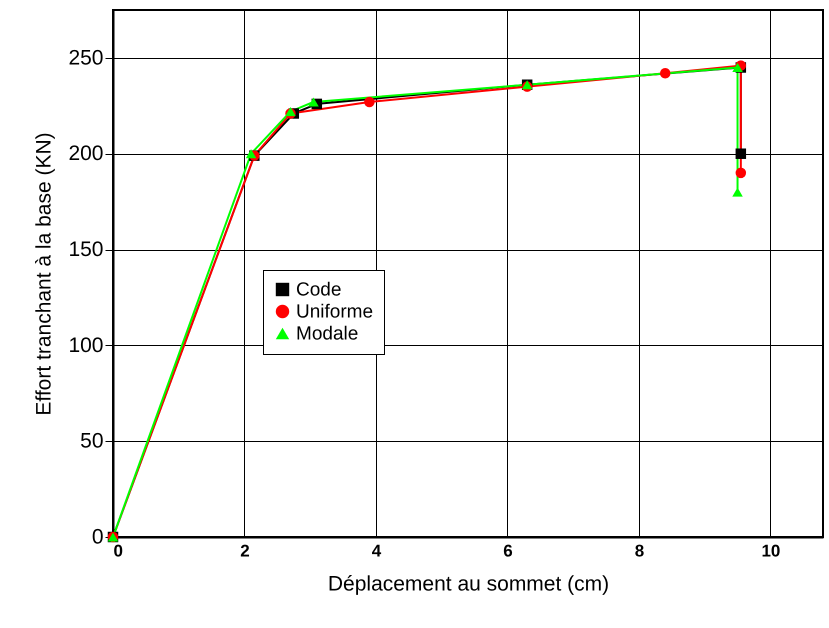  Describe the element at coordinates (118, 551) in the screenshot. I see `x-tick-label: 0` at that location.